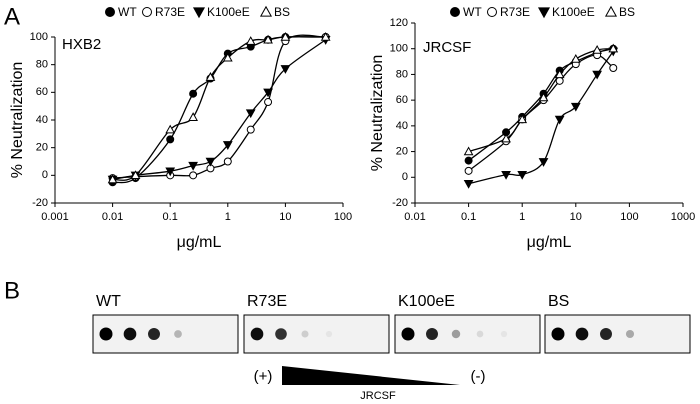 This screenshot has height=404, width=700. Describe the element at coordinates (576, 217) in the screenshot. I see `x-tick-label: 10` at that location.